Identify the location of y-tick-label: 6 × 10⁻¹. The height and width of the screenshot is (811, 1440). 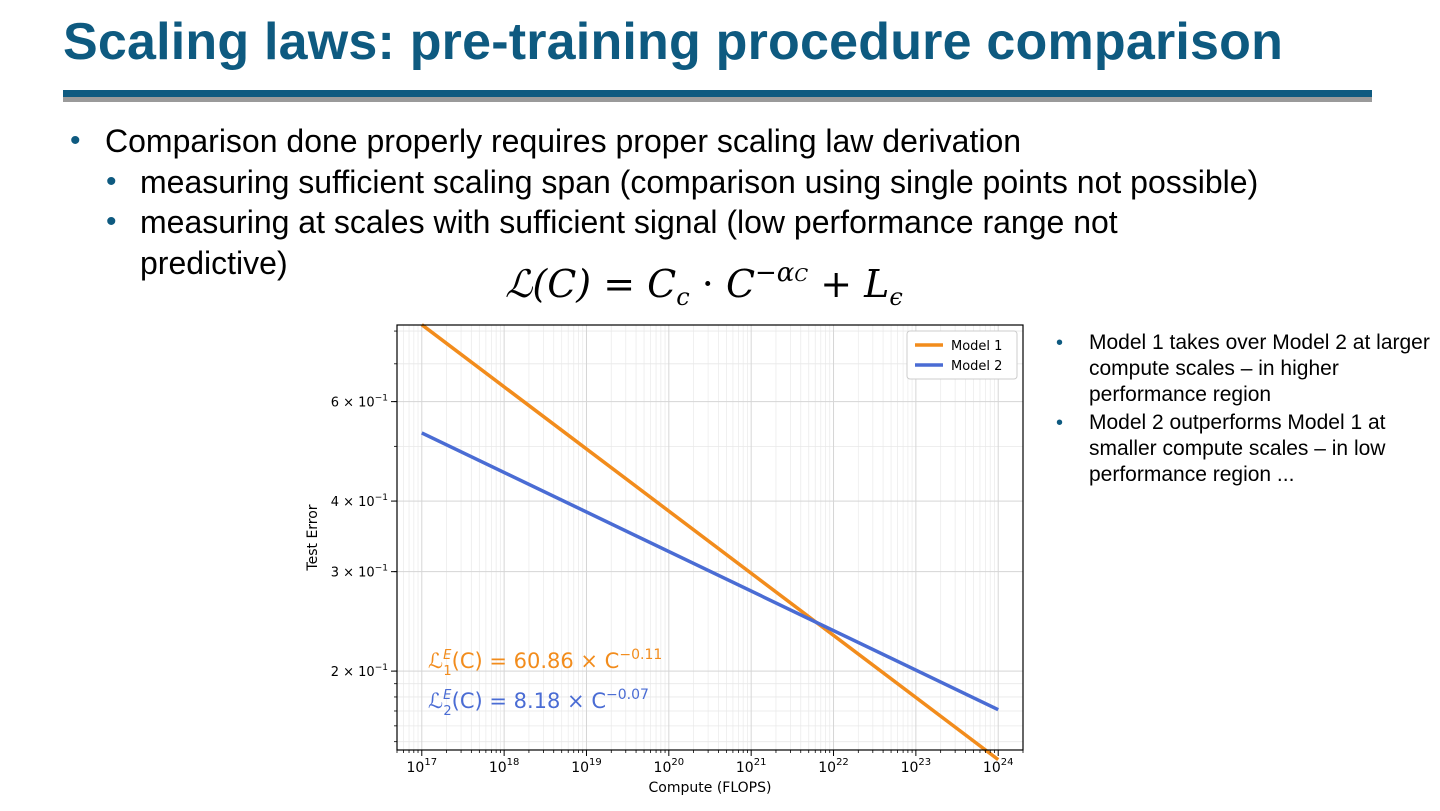
(359, 402).